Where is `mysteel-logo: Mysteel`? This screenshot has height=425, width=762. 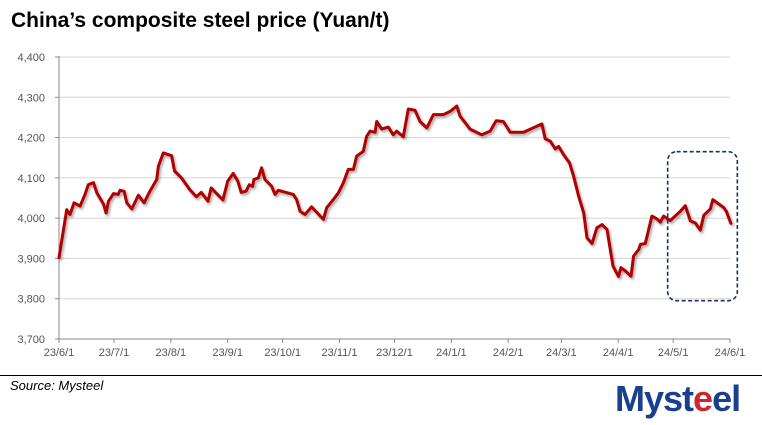 mysteel-logo: Mysteel is located at coordinates (678, 398).